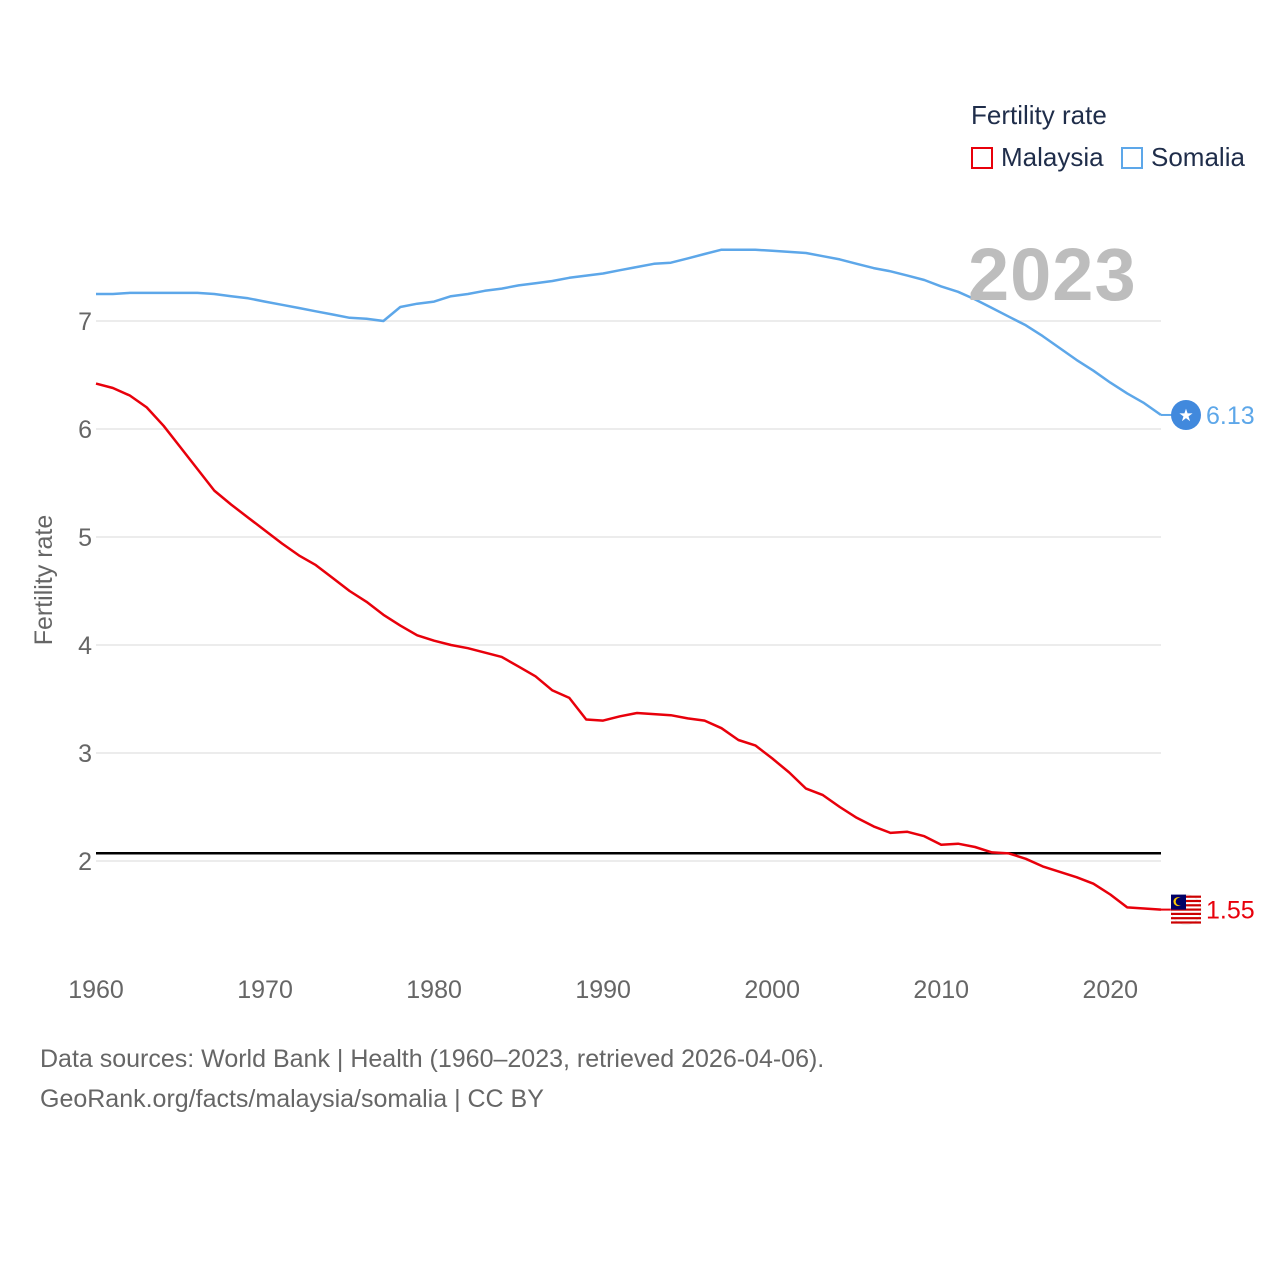 This screenshot has height=1280, width=1280. What do you see at coordinates (1052, 157) in the screenshot?
I see `legend-label-malaysia: Malaysia` at bounding box center [1052, 157].